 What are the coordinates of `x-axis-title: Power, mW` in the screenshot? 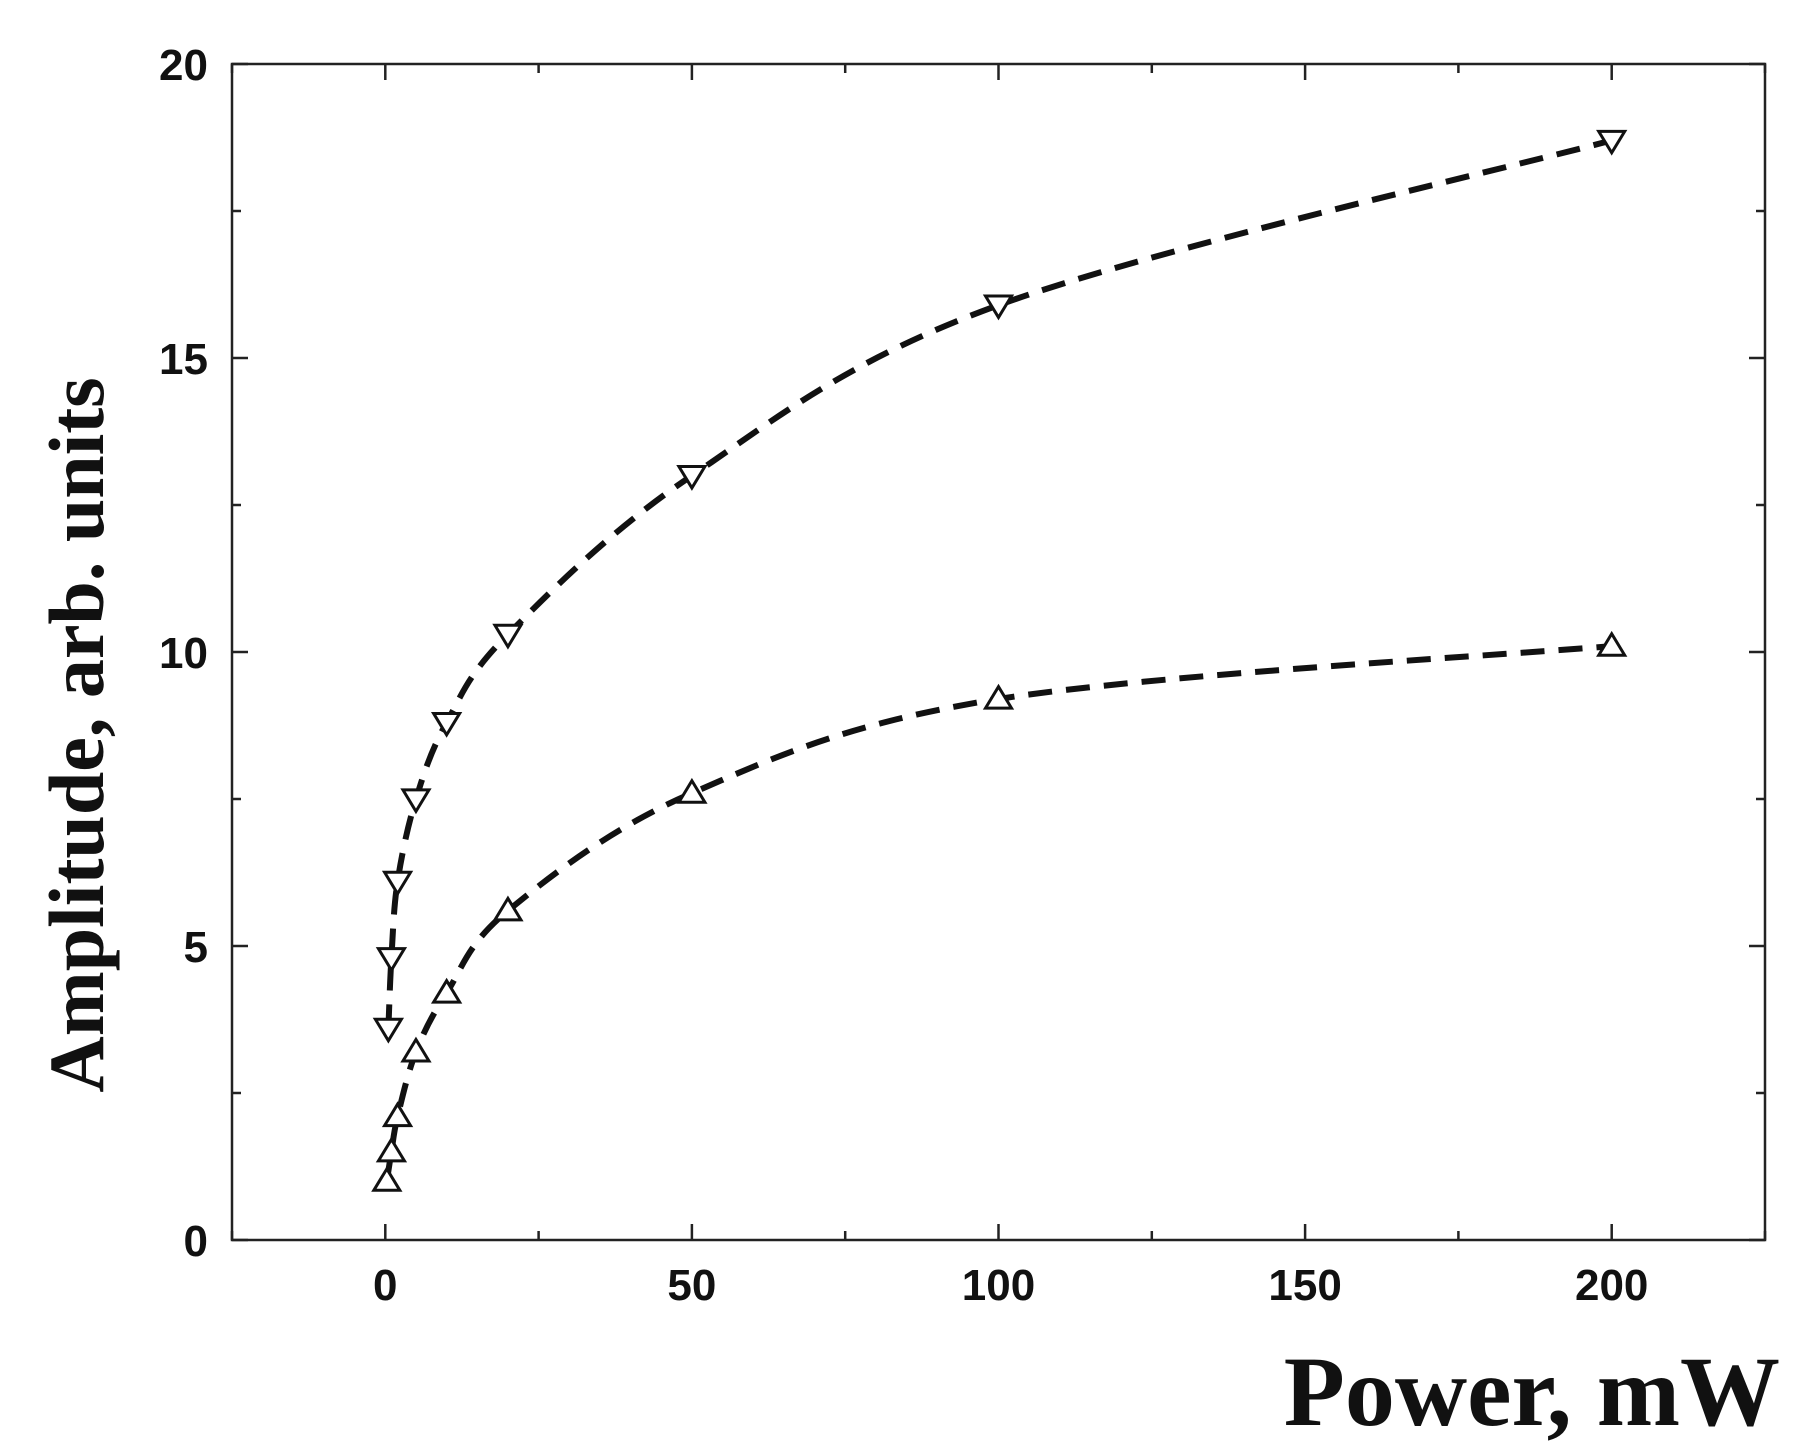 It's located at (1532, 1391).